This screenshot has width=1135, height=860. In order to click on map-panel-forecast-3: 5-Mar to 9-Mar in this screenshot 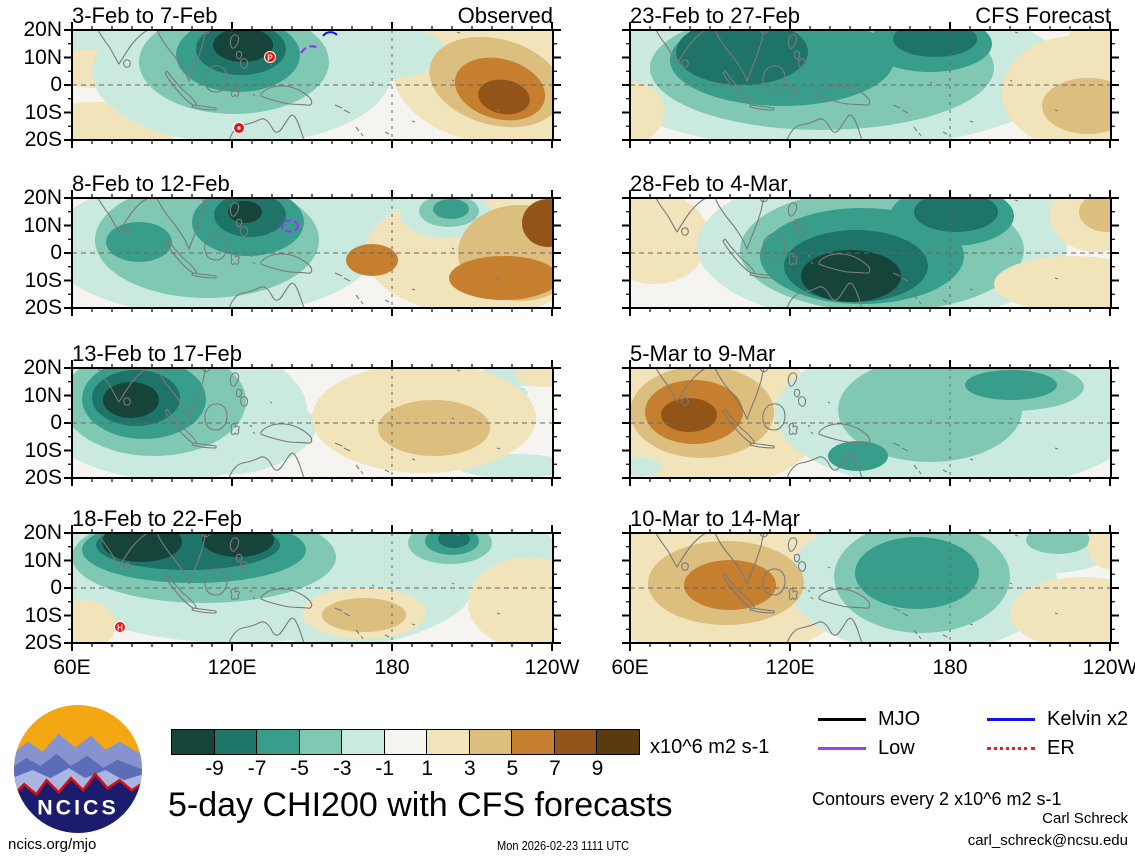, I will do `click(870, 413)`.